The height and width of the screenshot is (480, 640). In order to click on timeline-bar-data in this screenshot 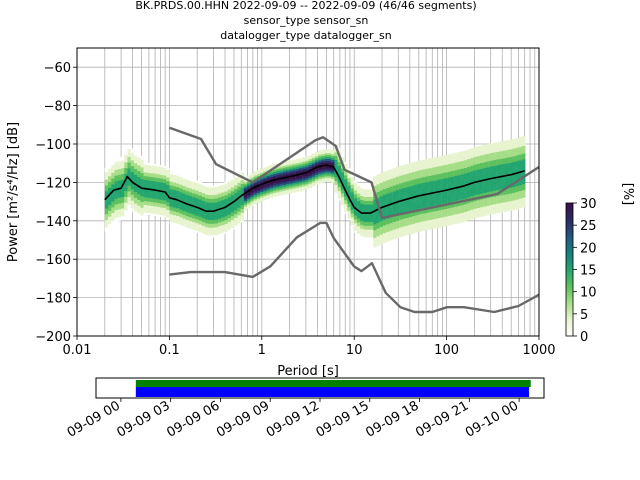, I will do `click(333, 383)`.